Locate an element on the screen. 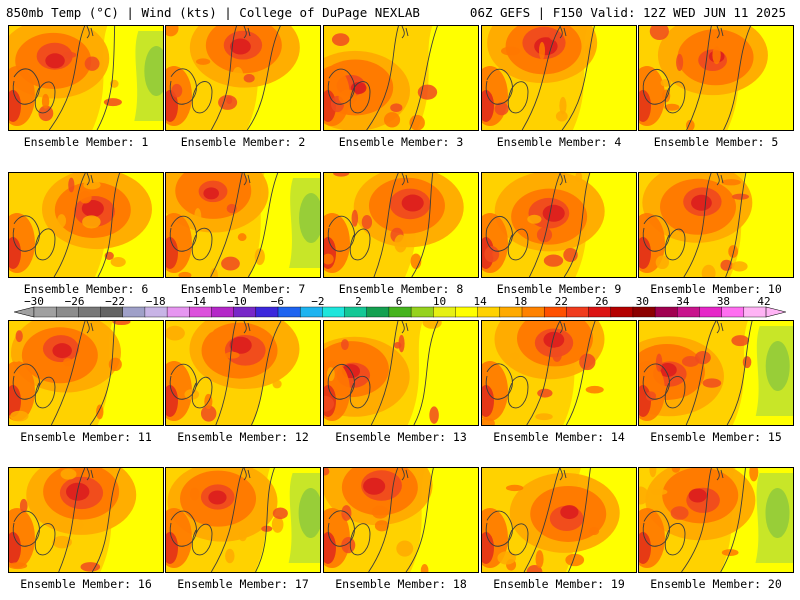 Image resolution: width=800 pixels, height=600 pixels. colorbar-tick-label: −6 is located at coordinates (277, 301).